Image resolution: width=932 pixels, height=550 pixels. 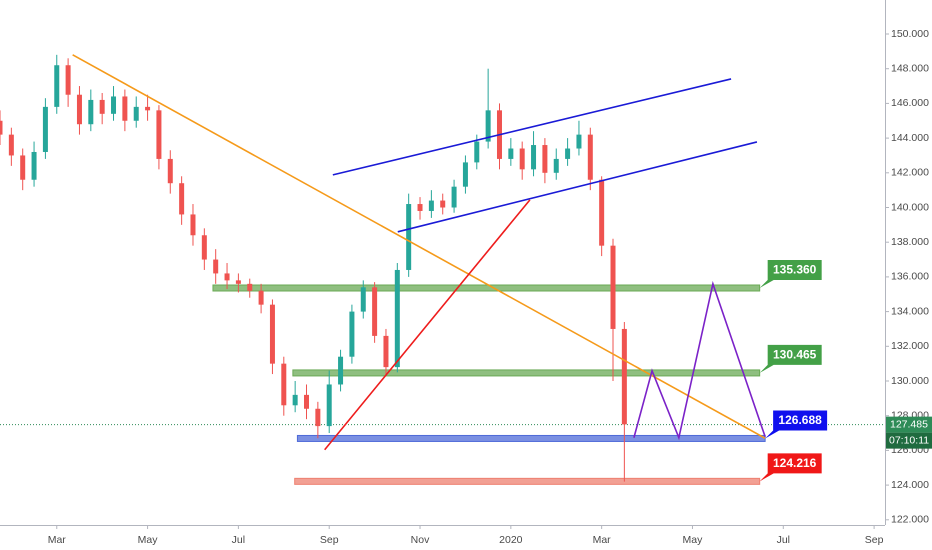 What do you see at coordinates (910, 68) in the screenshot?
I see `y-tick-label: 148.000` at bounding box center [910, 68].